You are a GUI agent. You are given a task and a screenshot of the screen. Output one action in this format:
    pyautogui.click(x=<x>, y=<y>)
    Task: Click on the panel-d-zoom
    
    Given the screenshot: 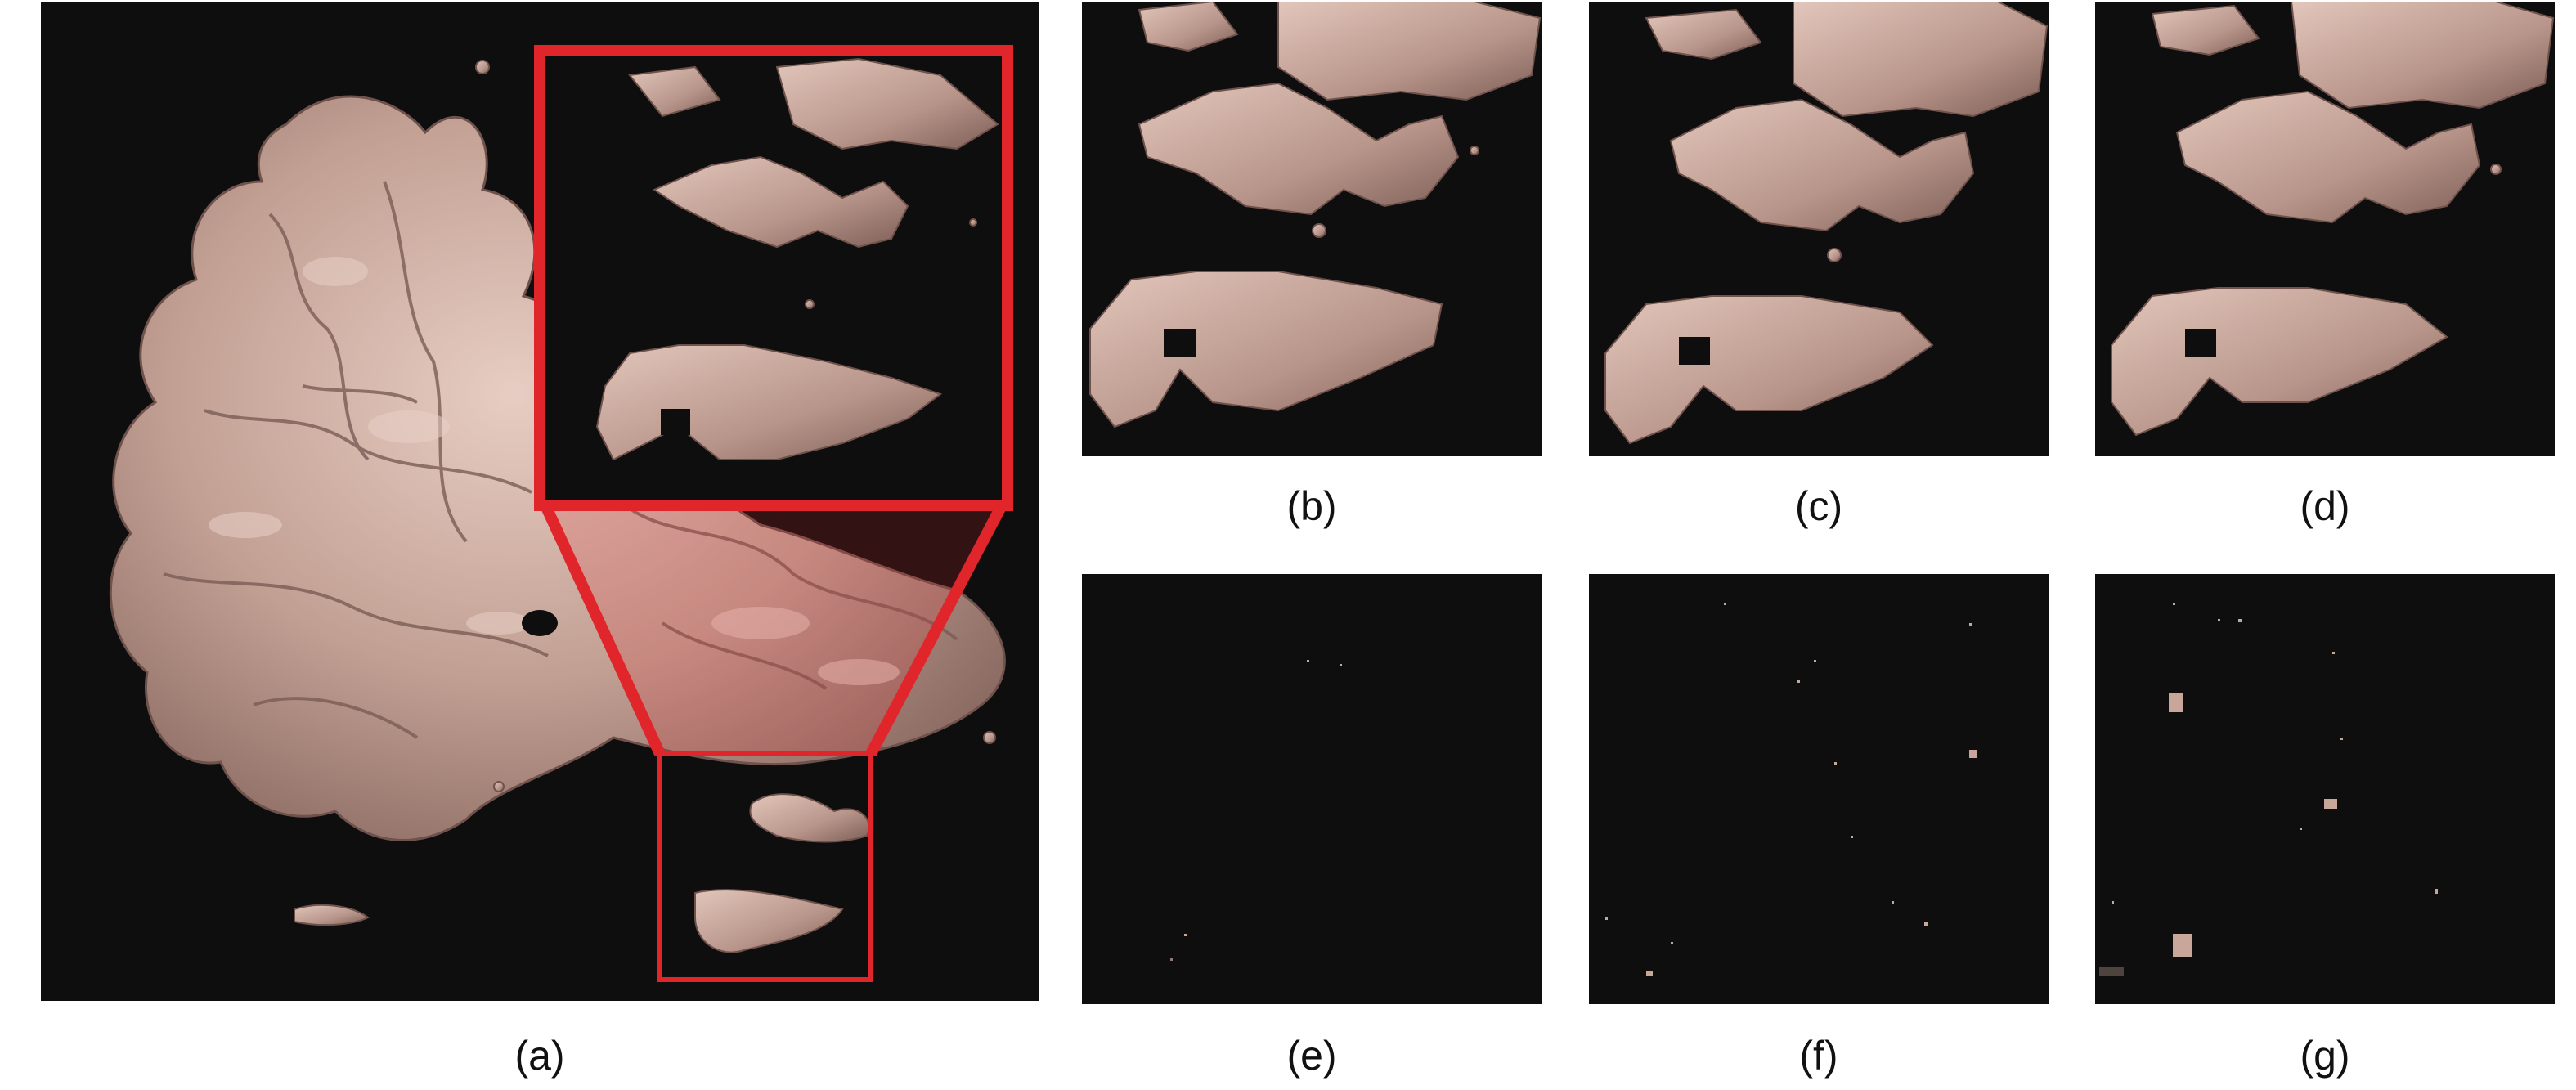 What is the action you would take?
    pyautogui.click(x=2325, y=229)
    